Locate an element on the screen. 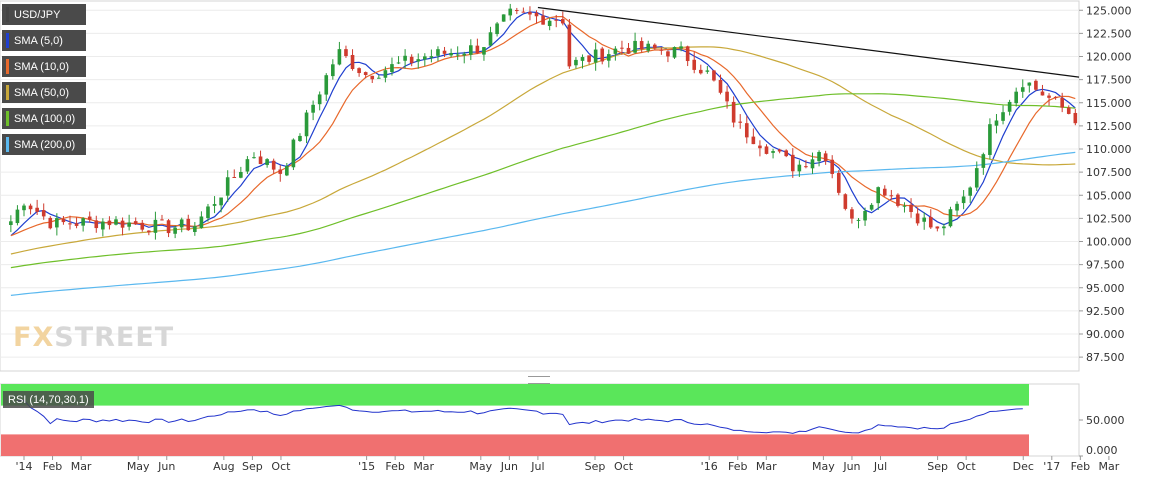  y-tick-label: 125.000 is located at coordinates (1109, 10).